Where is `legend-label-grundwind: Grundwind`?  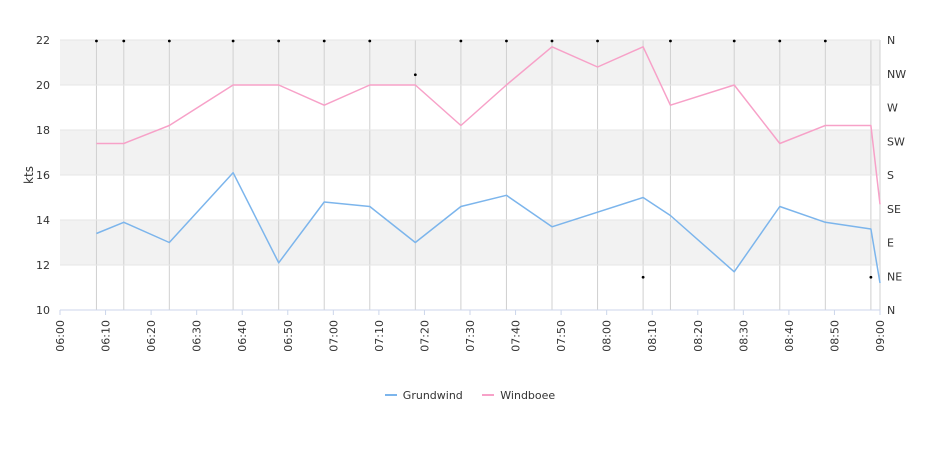 legend-label-grundwind: Grundwind is located at coordinates (432, 395).